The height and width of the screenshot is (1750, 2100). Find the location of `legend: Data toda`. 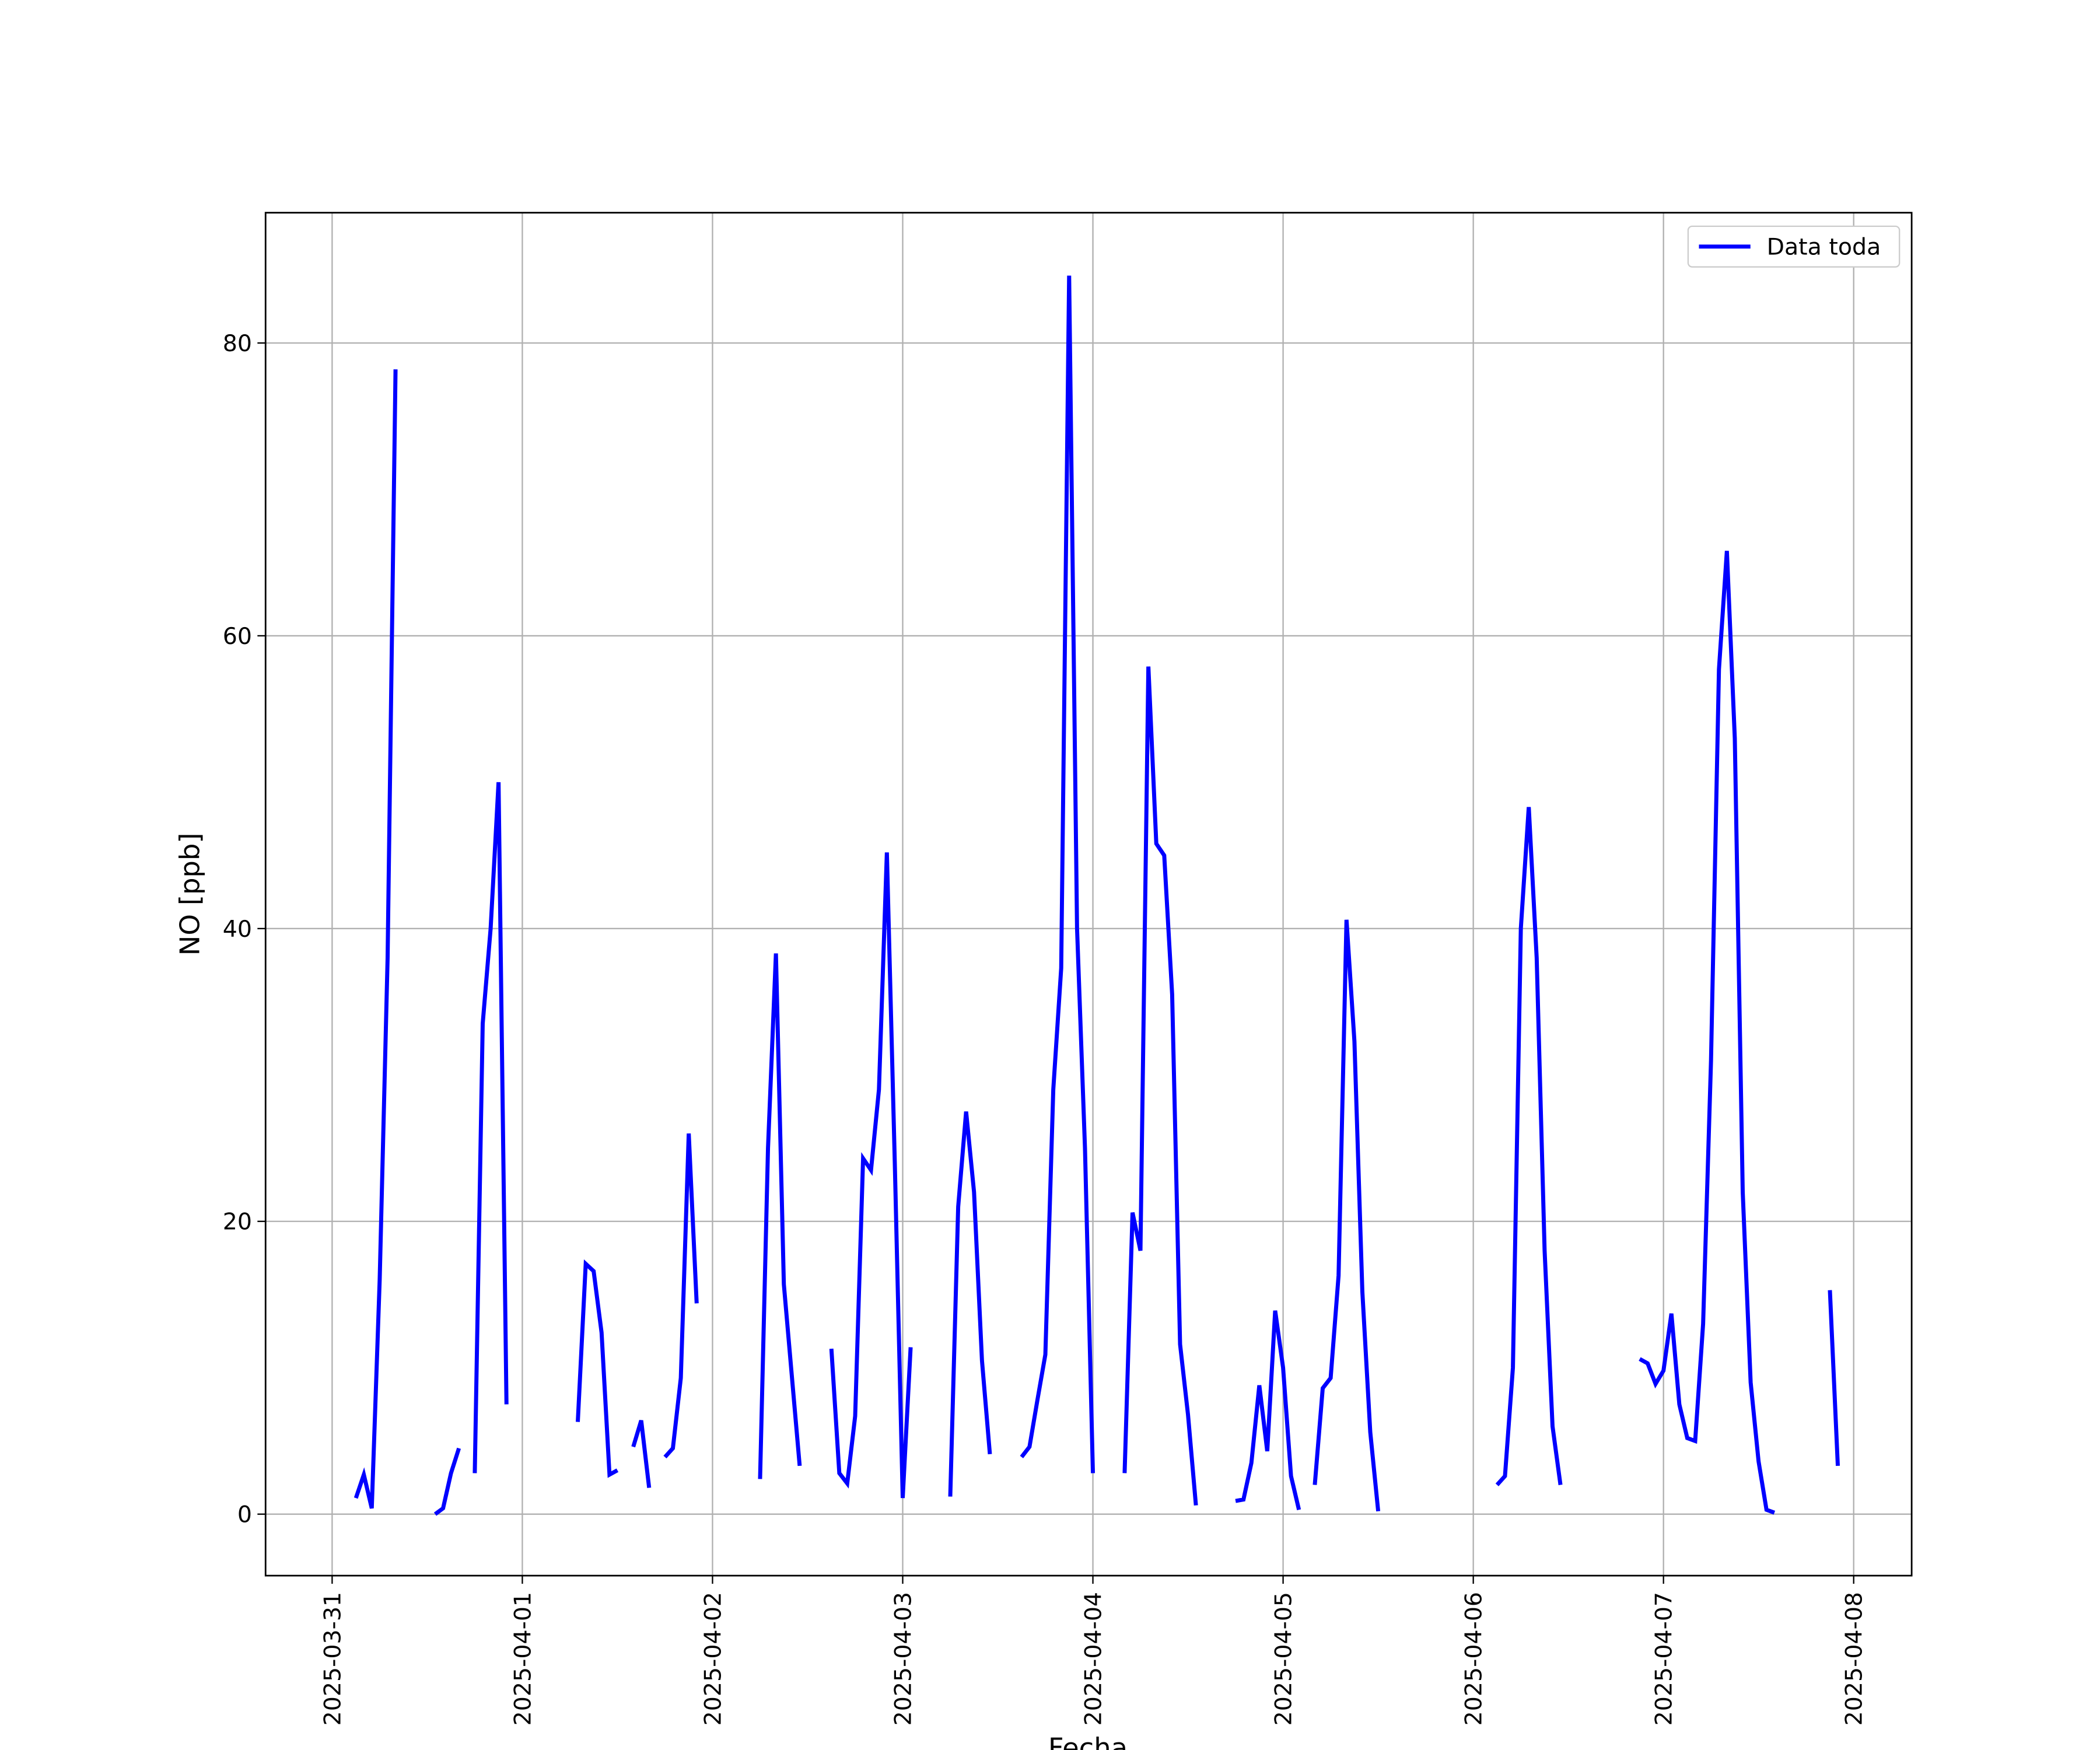

legend: Data toda is located at coordinates (1794, 246).